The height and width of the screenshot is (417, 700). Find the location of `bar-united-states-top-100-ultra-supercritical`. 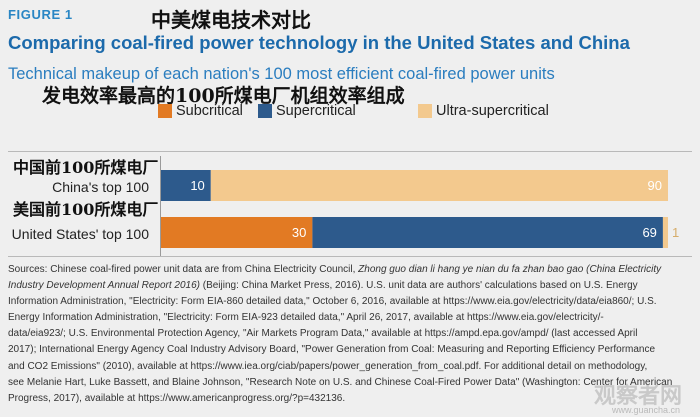

bar-united-states-top-100-ultra-supercritical is located at coordinates (665, 232).